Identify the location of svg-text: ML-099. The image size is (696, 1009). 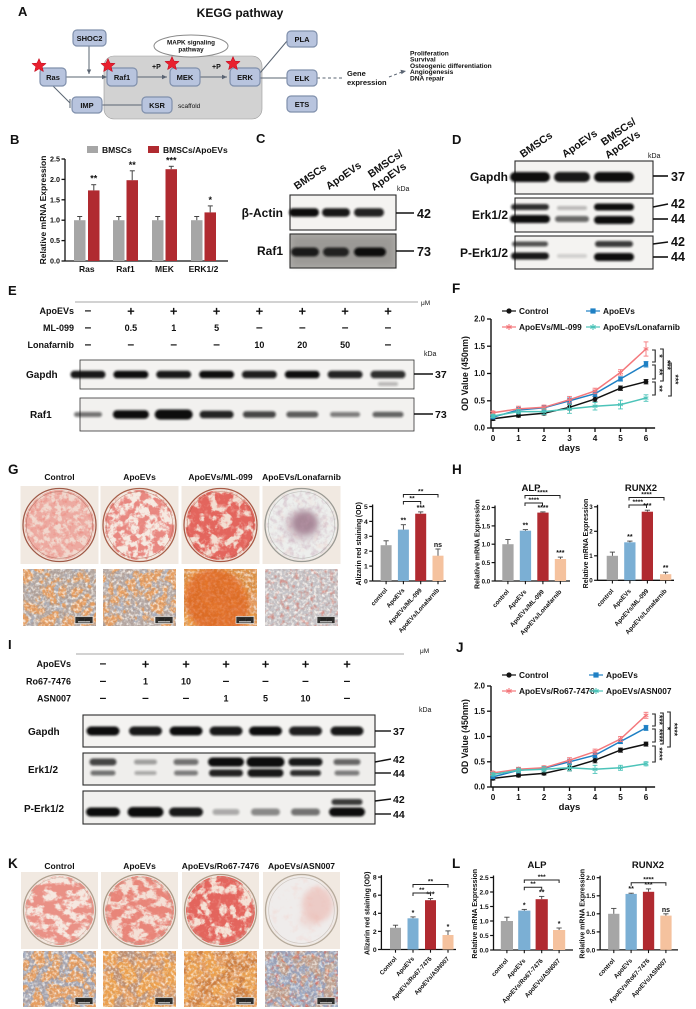
(58, 328).